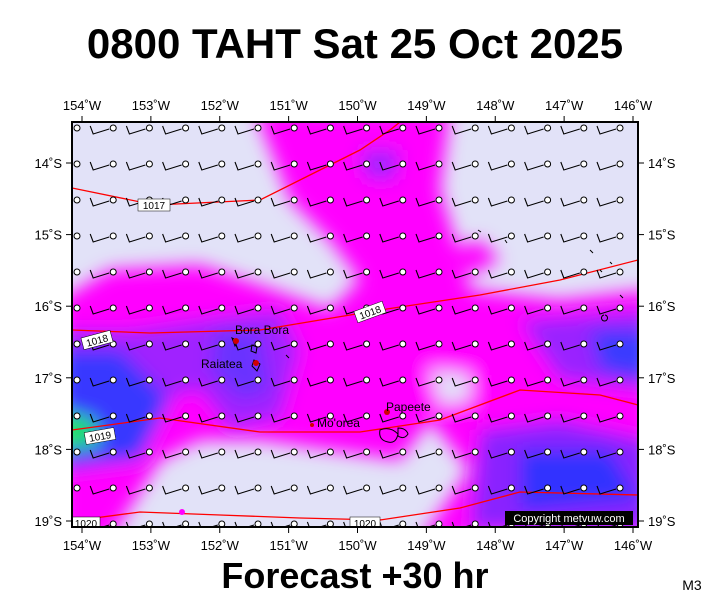 Image resolution: width=711 pixels, height=600 pixels. I want to click on model-label: M3, so click(692, 585).